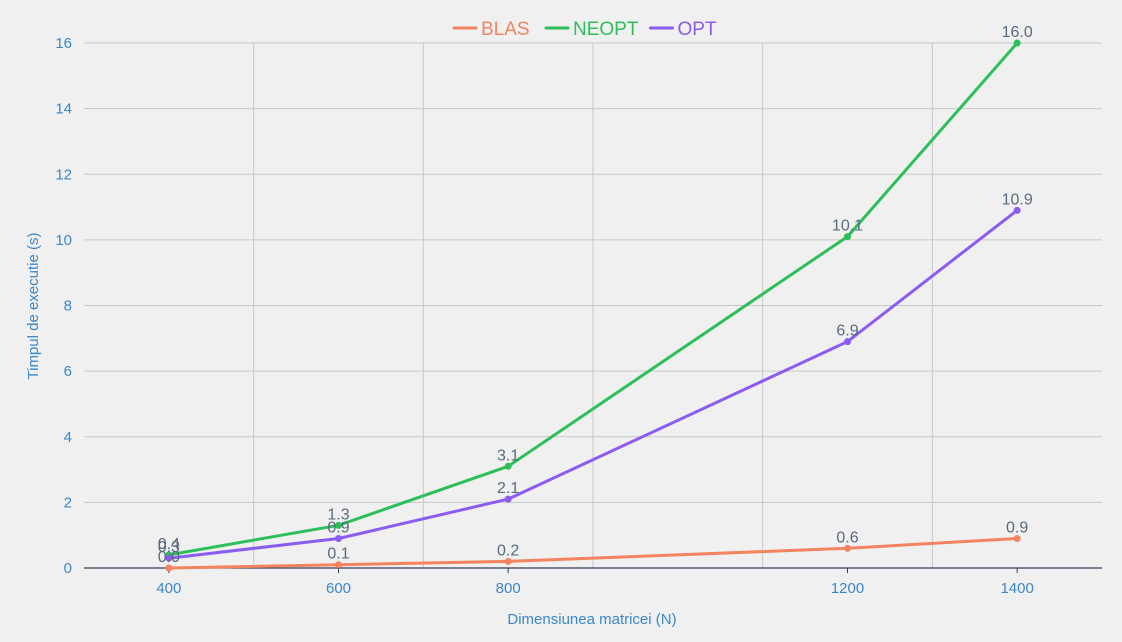 This screenshot has height=642, width=1122. Describe the element at coordinates (169, 544) in the screenshot. I see `data-label-neopt-400: 0.4` at that location.